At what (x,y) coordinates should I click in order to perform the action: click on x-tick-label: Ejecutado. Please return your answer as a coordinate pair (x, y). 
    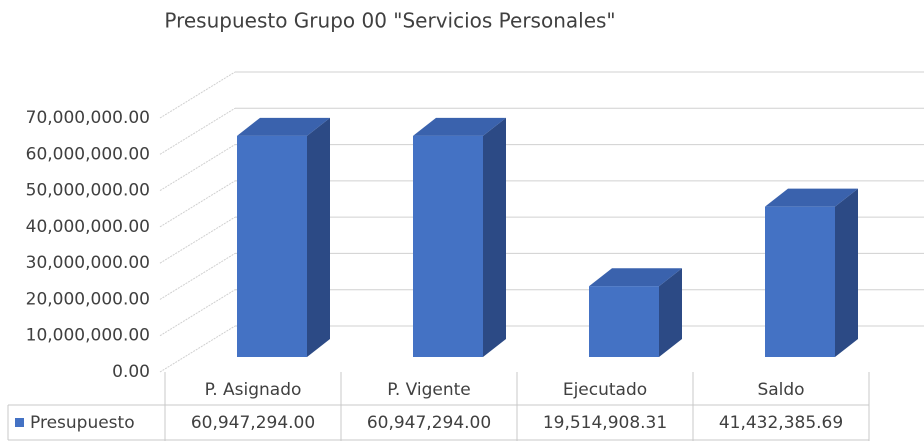
    Looking at the image, I should click on (605, 390).